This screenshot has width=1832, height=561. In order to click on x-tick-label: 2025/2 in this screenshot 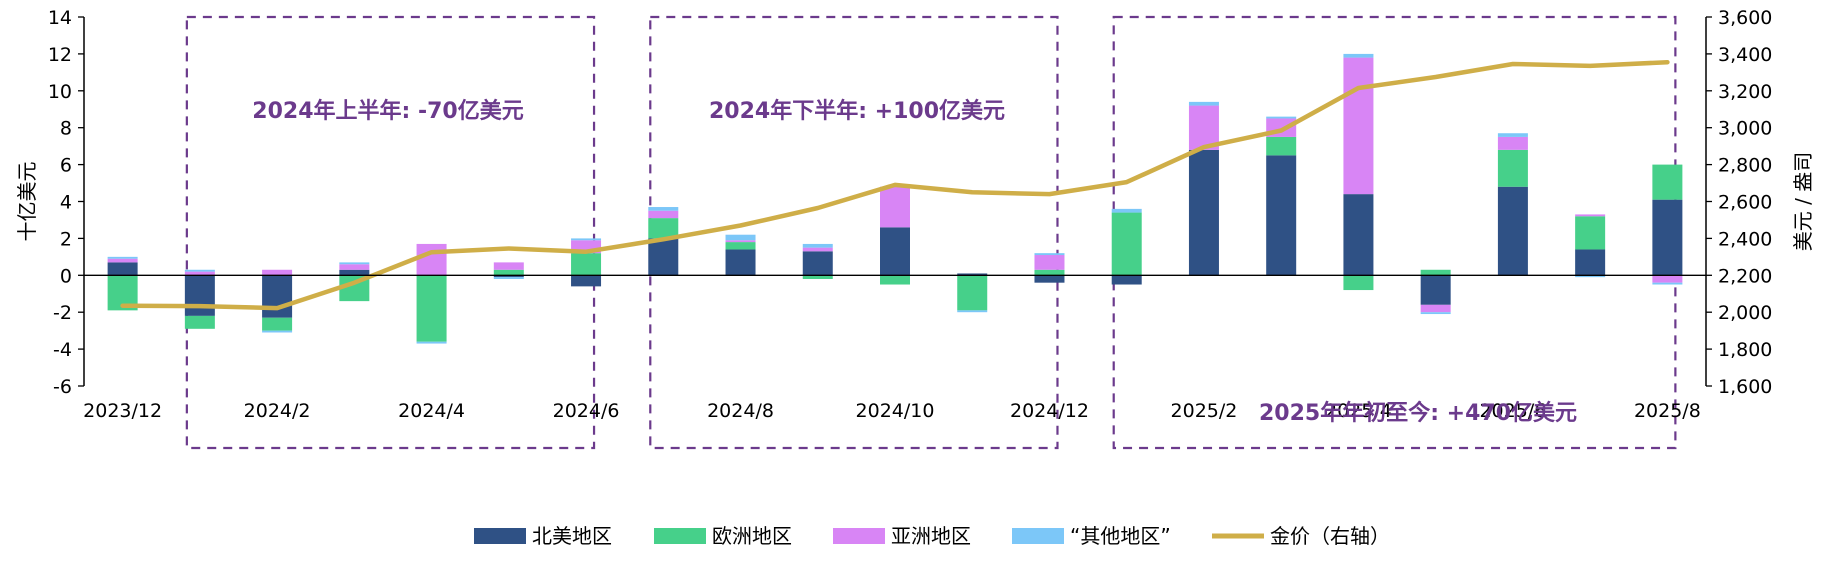, I will do `click(1204, 411)`.